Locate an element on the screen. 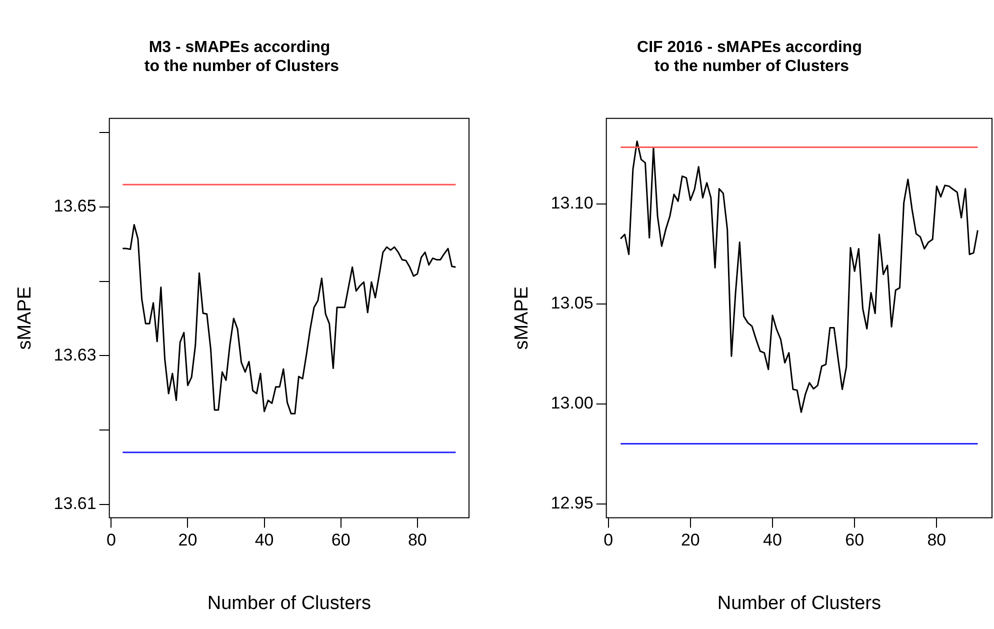 Image resolution: width=994 pixels, height=629 pixels. y-tick-label: 12.95 is located at coordinates (572, 502).